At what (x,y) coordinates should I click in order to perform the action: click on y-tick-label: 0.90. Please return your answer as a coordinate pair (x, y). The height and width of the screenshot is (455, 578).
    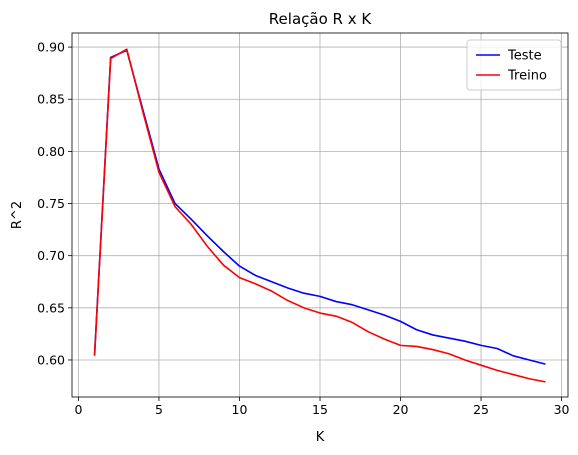
    Looking at the image, I should click on (51, 47).